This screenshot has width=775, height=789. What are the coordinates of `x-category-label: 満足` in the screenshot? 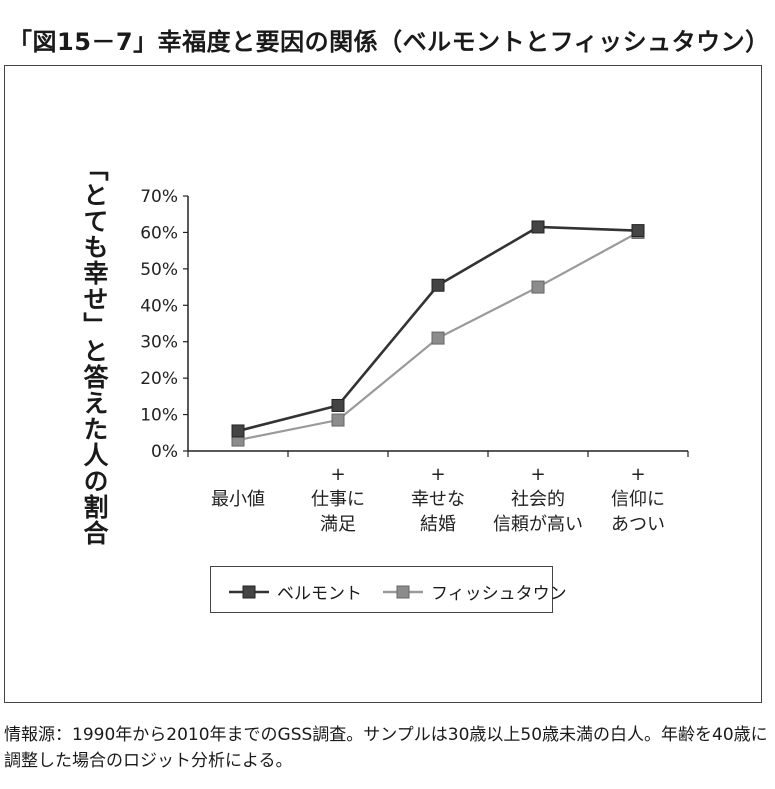 It's located at (338, 524).